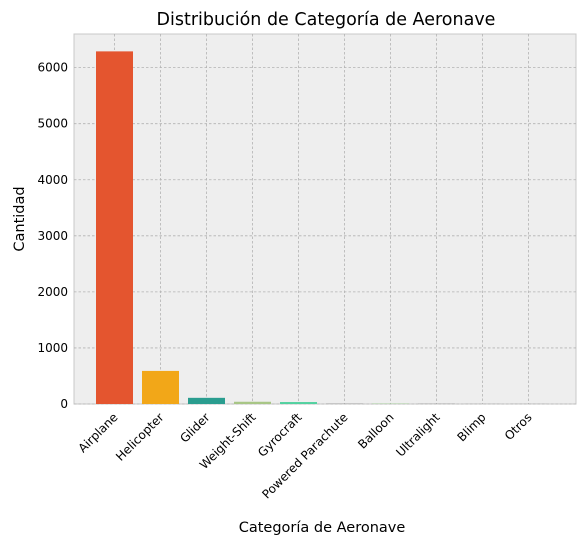  What do you see at coordinates (64, 404) in the screenshot?
I see `y-tick-label: 0` at bounding box center [64, 404].